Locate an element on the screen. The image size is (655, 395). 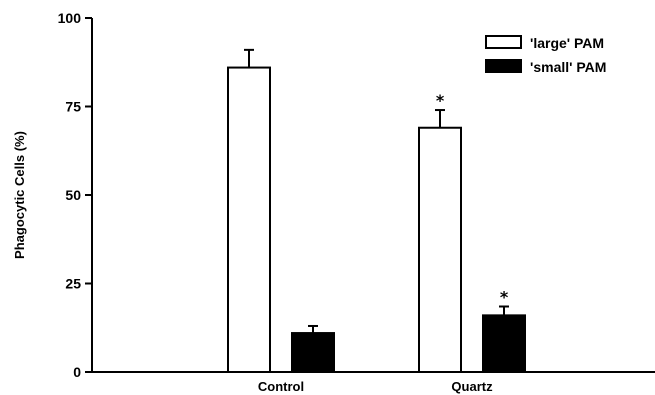
y-tick-label: 50 is located at coordinates (73, 195).